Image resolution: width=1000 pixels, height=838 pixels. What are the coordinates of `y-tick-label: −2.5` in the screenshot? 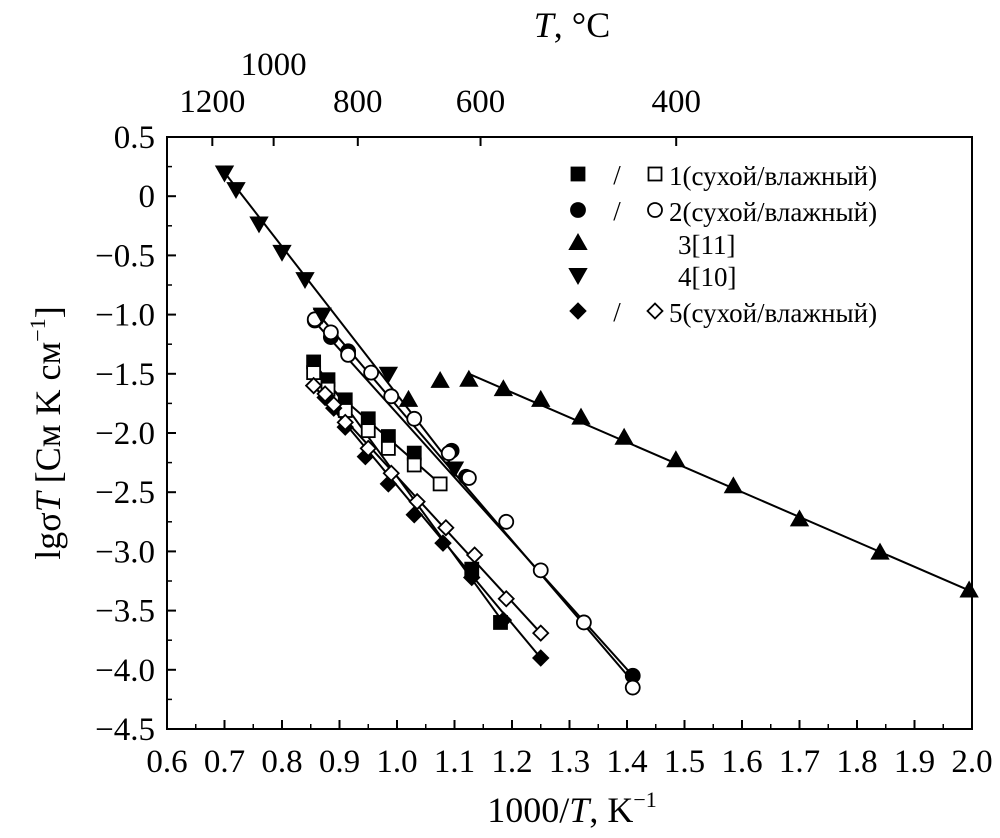 It's located at (125, 493).